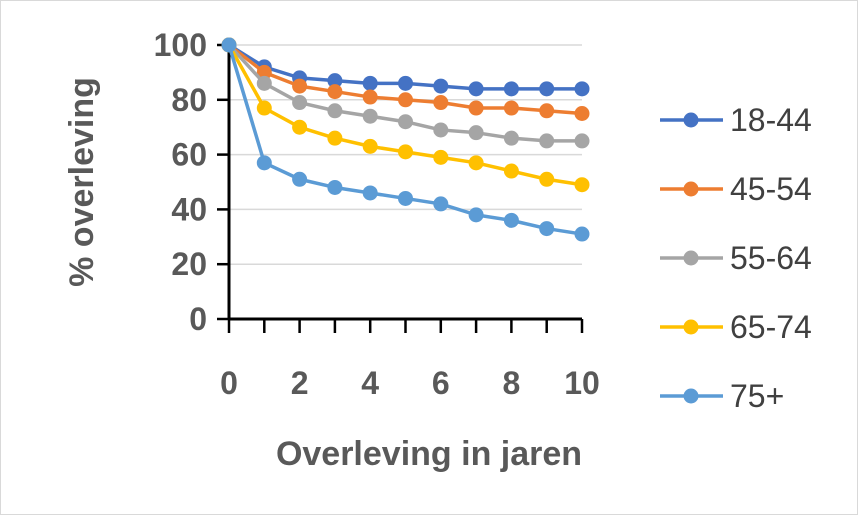 The width and height of the screenshot is (858, 515). I want to click on x-tick-label-8: 8, so click(512, 383).